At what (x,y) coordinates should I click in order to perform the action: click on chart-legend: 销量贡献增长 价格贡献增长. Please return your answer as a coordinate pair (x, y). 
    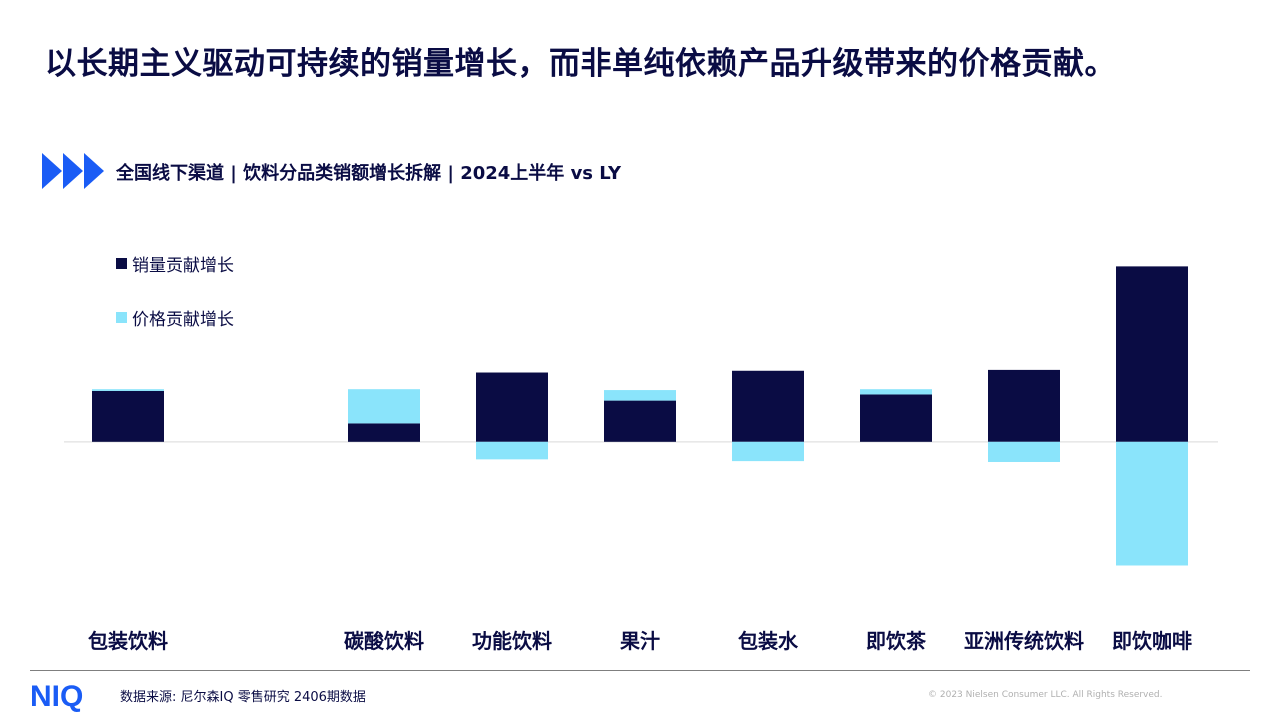
    Looking at the image, I should click on (175, 304).